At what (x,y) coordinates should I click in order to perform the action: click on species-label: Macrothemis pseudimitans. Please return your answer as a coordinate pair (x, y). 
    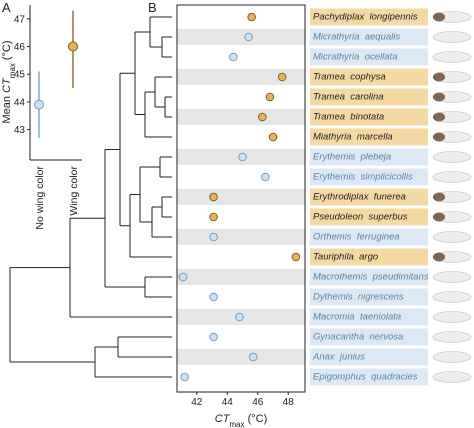
    Looking at the image, I should click on (371, 277).